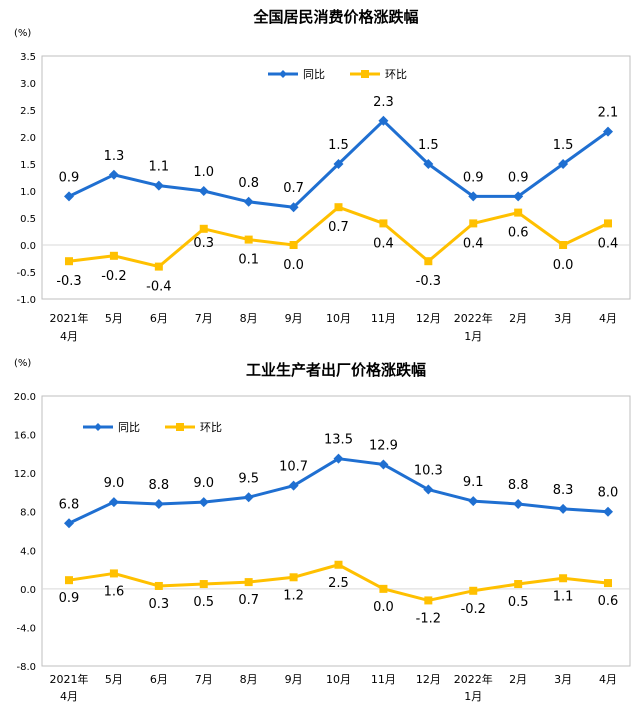  Describe the element at coordinates (428, 471) in the screenshot. I see `data-label: 10.3` at that location.